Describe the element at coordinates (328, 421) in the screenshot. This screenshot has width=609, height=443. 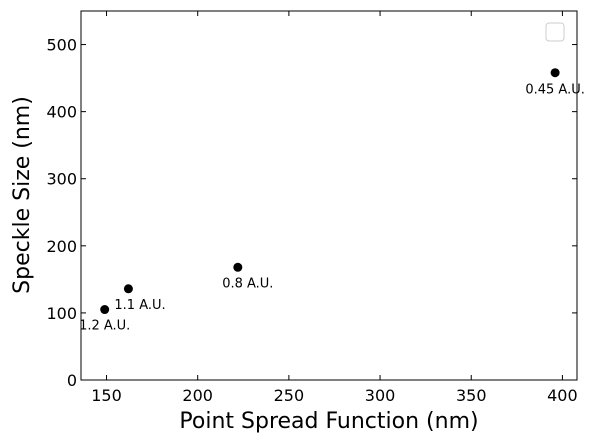
I see `x-axis-label: Point Spread Function (nm)` at that location.